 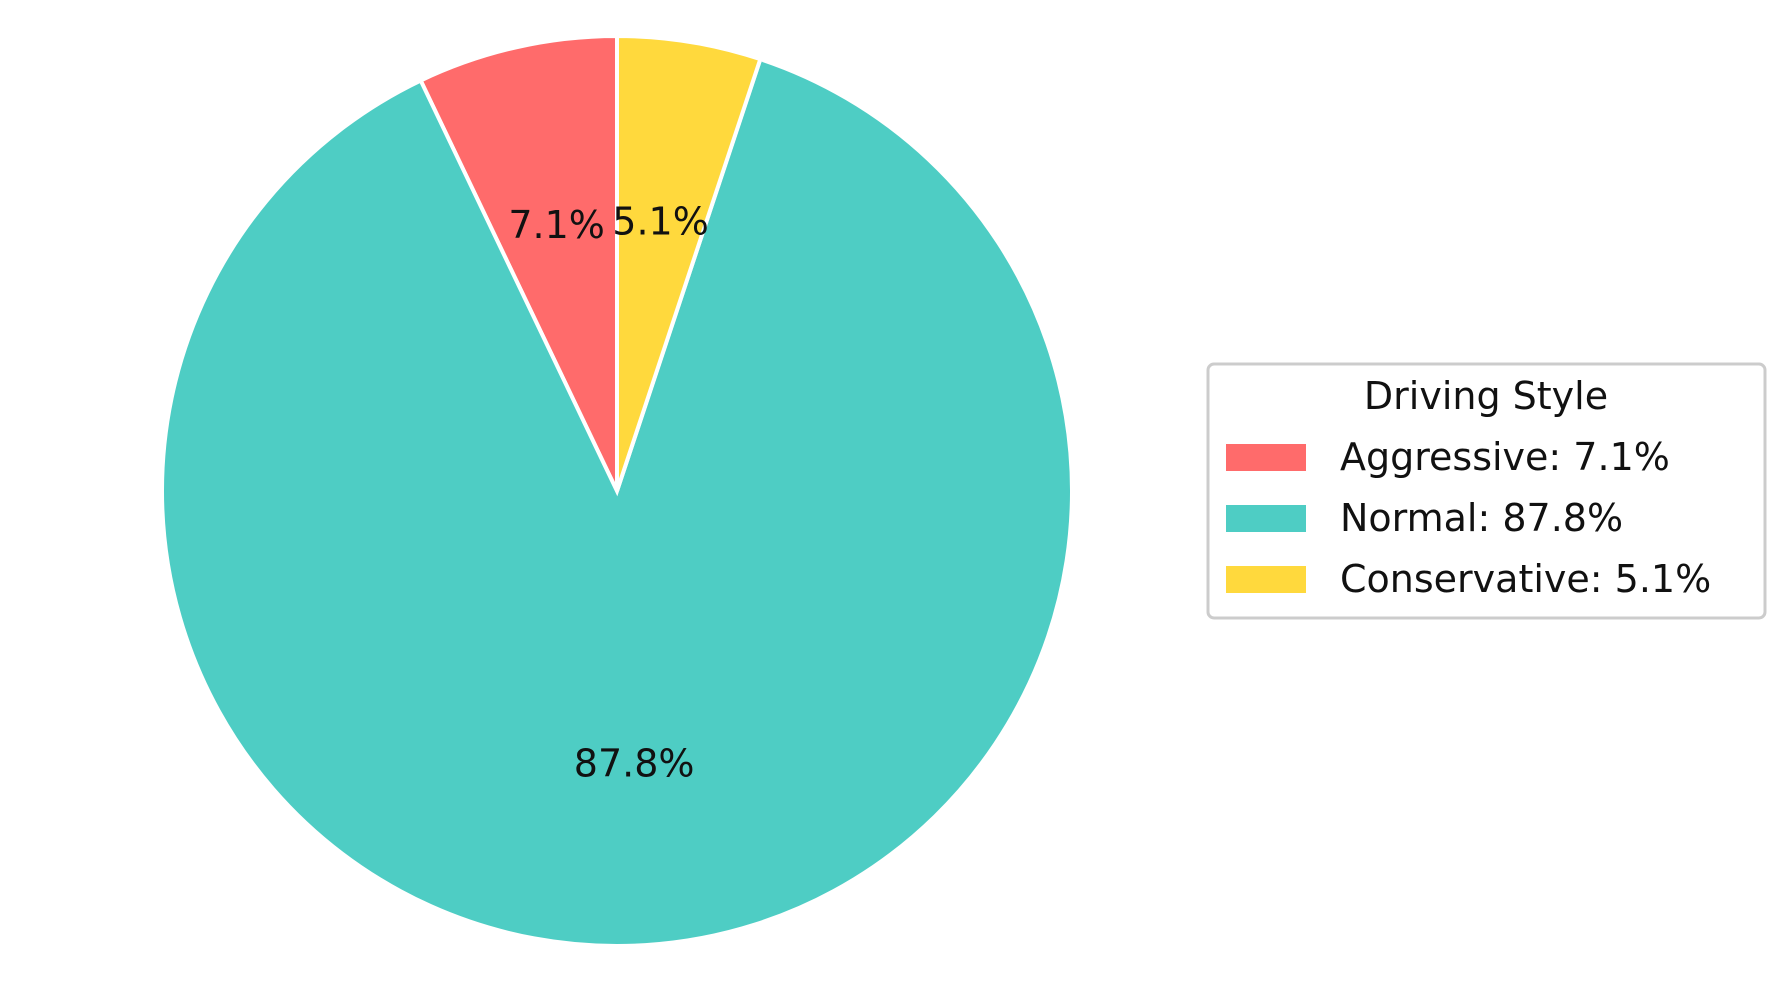 I want to click on pie-slice-labels: 7.1% 87.8% 5.1%, so click(x=608, y=492).